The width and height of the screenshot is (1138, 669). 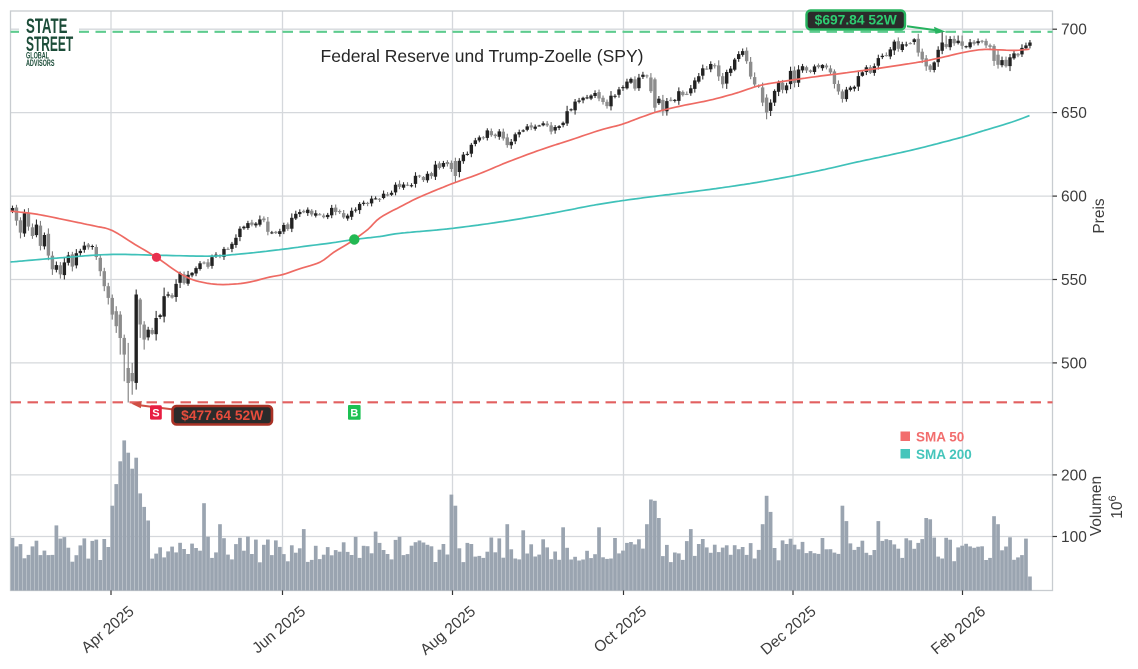 I want to click on svg-text: SMA 200, so click(x=944, y=454).